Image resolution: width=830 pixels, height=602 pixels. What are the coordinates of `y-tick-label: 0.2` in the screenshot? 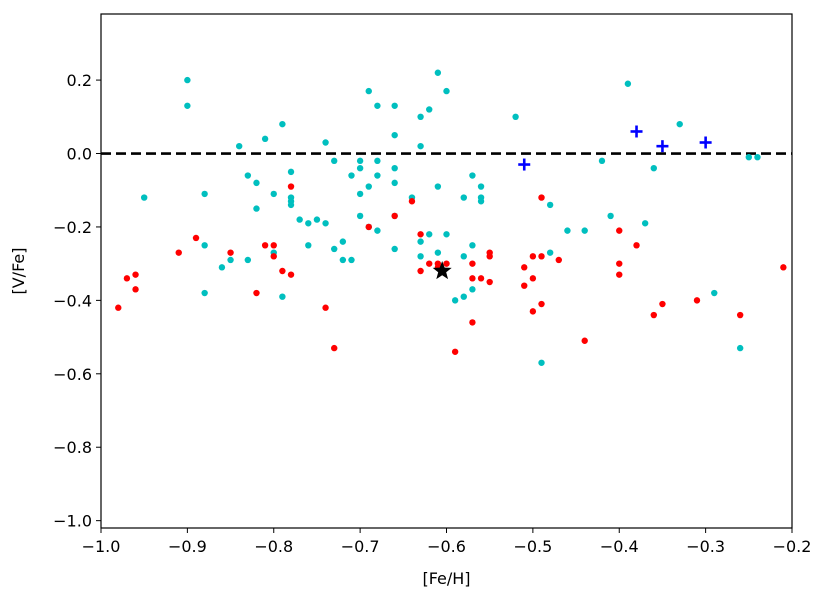 It's located at (79, 80).